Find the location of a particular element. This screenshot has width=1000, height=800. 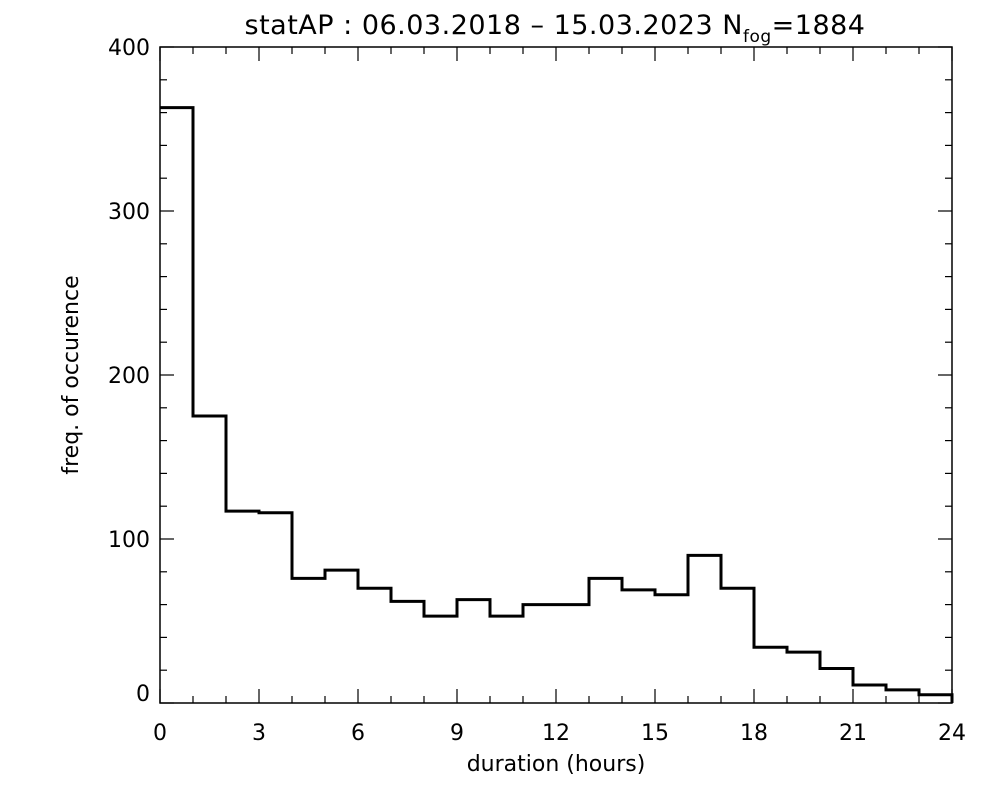

x-tick-label: 3 is located at coordinates (259, 733).